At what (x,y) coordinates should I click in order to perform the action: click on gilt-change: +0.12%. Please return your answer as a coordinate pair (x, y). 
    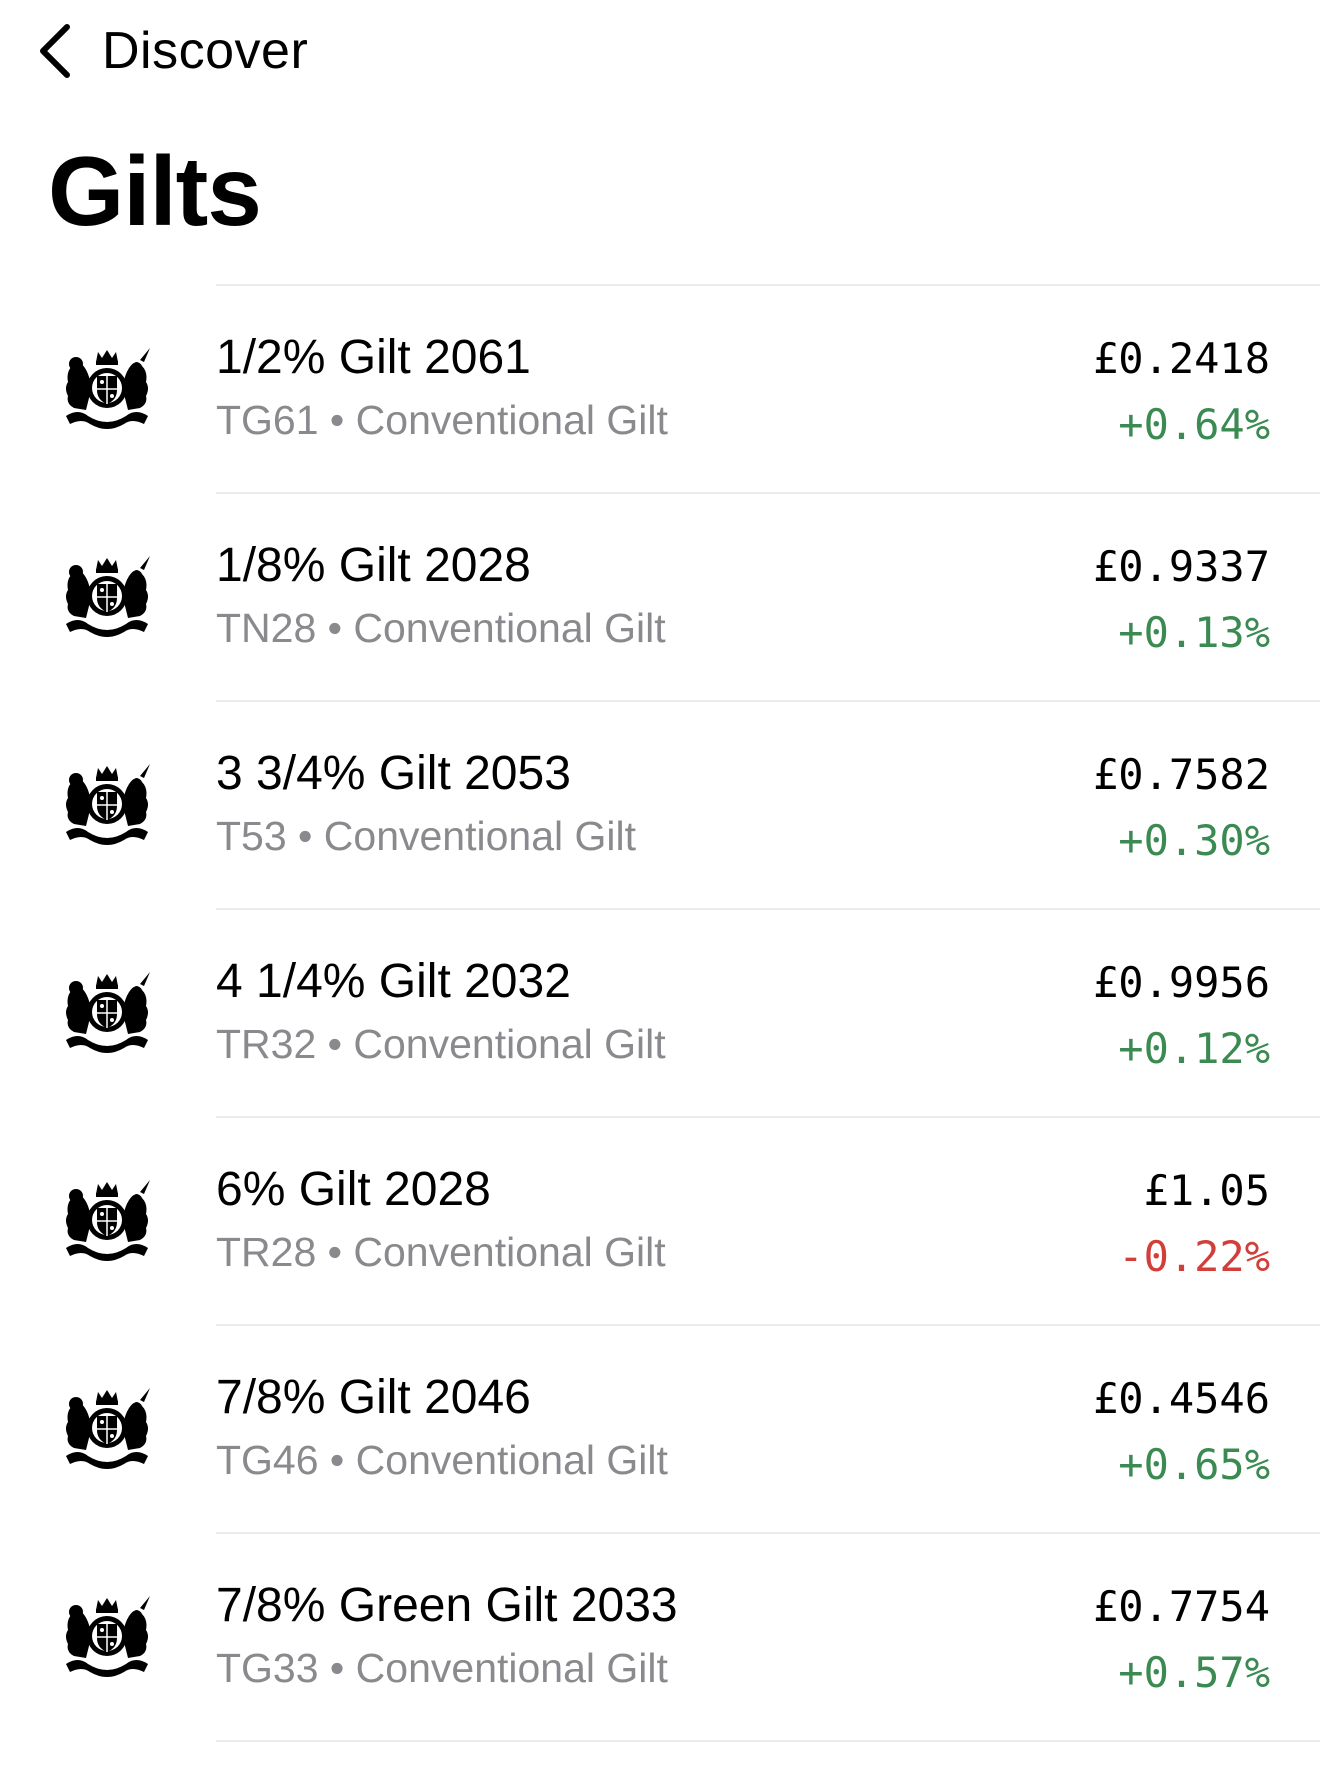
    Looking at the image, I should click on (1194, 1048).